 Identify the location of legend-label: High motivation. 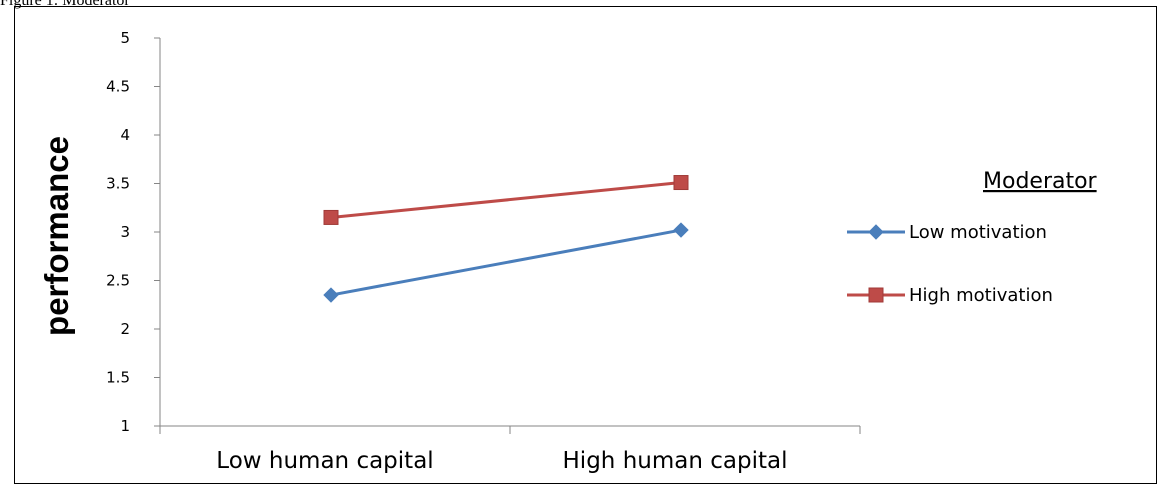
(981, 295).